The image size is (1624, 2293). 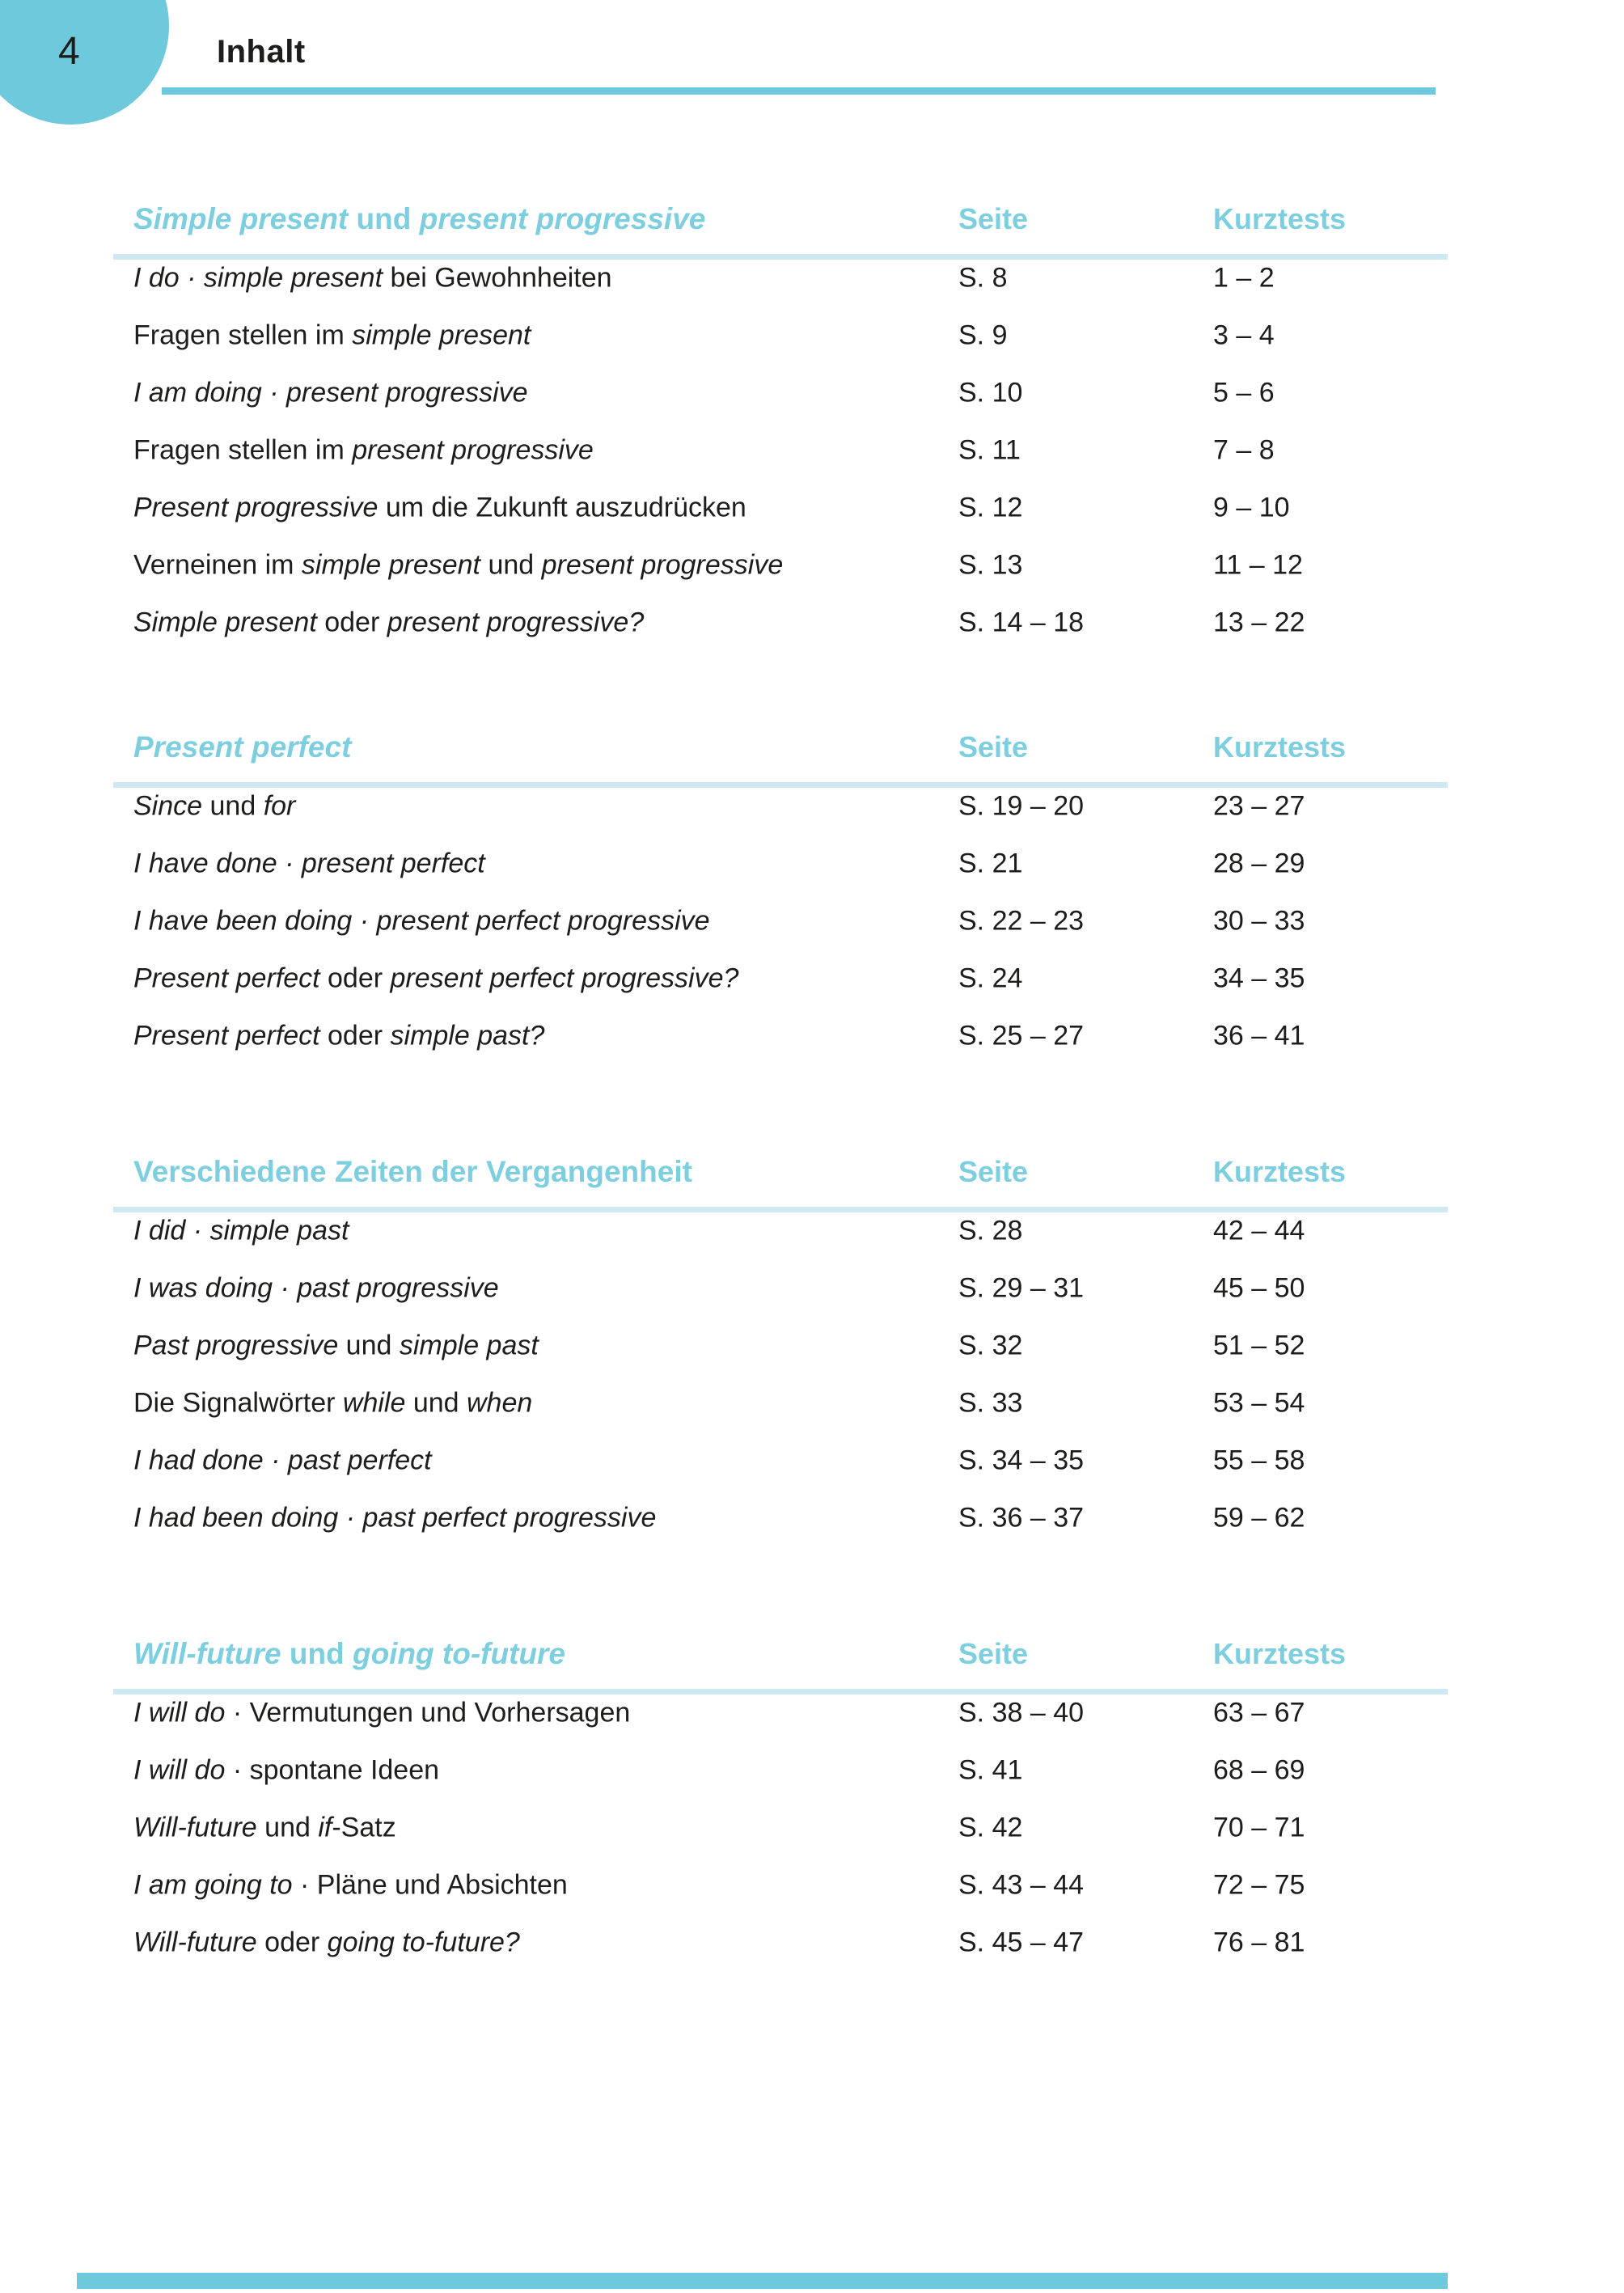 What do you see at coordinates (497, 277) in the screenshot?
I see `text-segment: bei Gewohnheiten` at bounding box center [497, 277].